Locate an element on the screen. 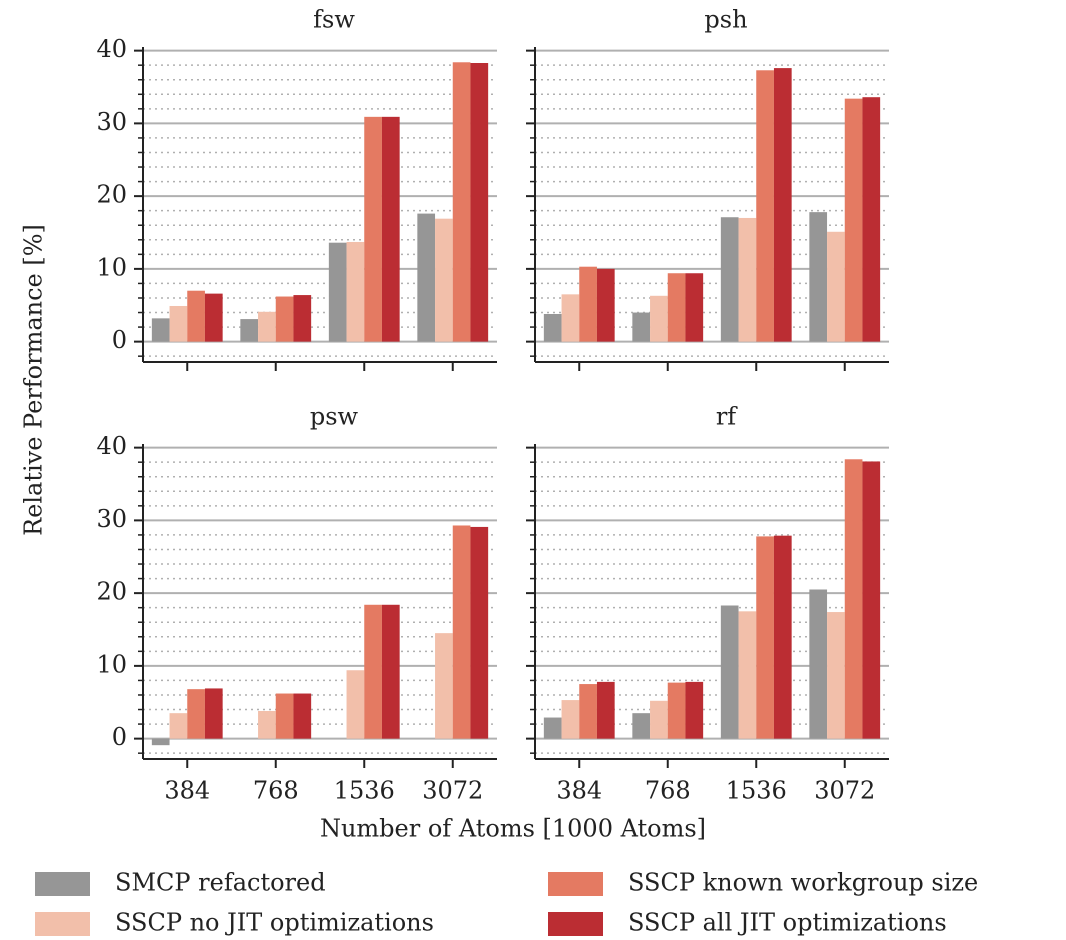 The height and width of the screenshot is (940, 1066). y-axis-label: Relative Performance [%] is located at coordinates (34, 380).